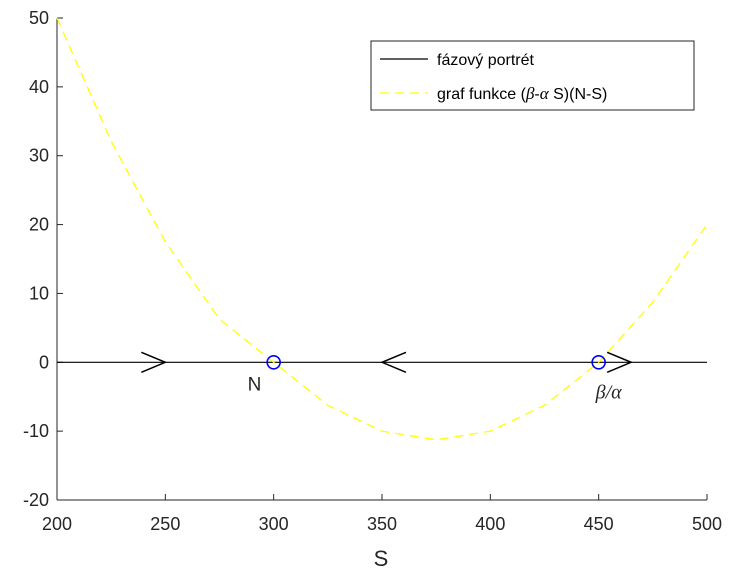 The height and width of the screenshot is (575, 730). I want to click on x-tick-label: 450, so click(599, 524).